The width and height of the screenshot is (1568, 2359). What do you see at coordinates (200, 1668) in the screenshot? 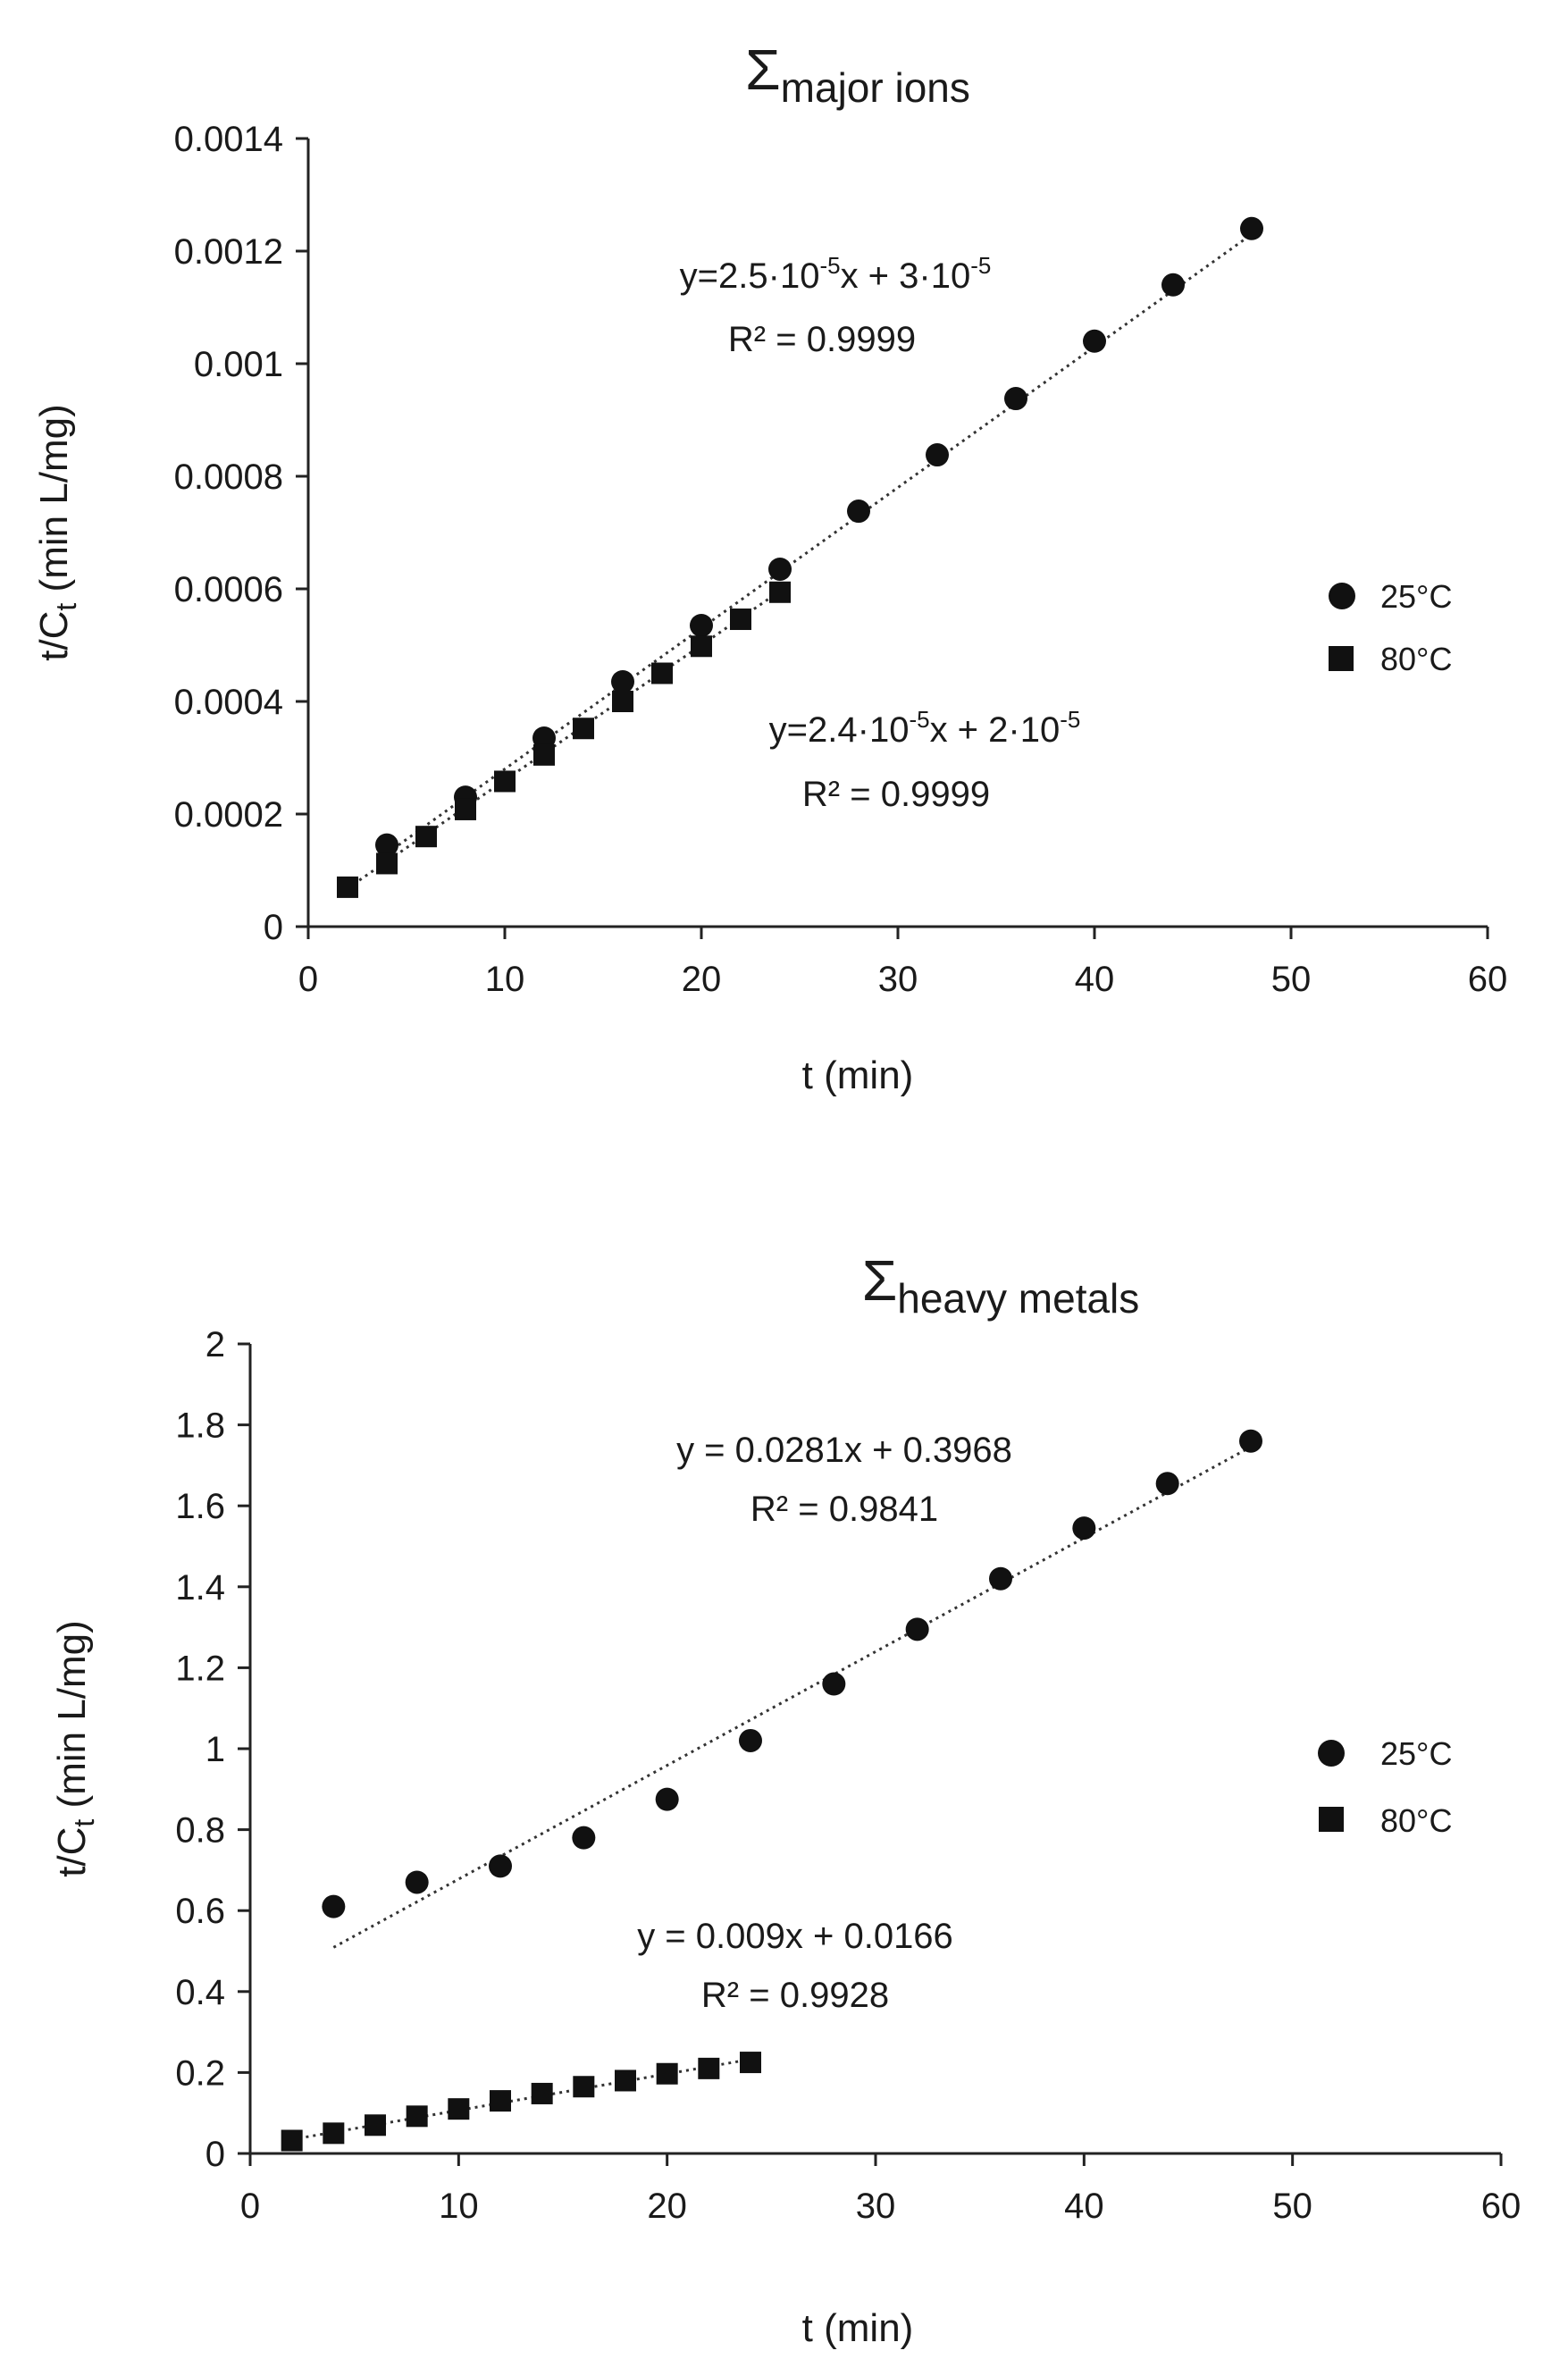
I see `y-tick-label: 1.2` at bounding box center [200, 1668].